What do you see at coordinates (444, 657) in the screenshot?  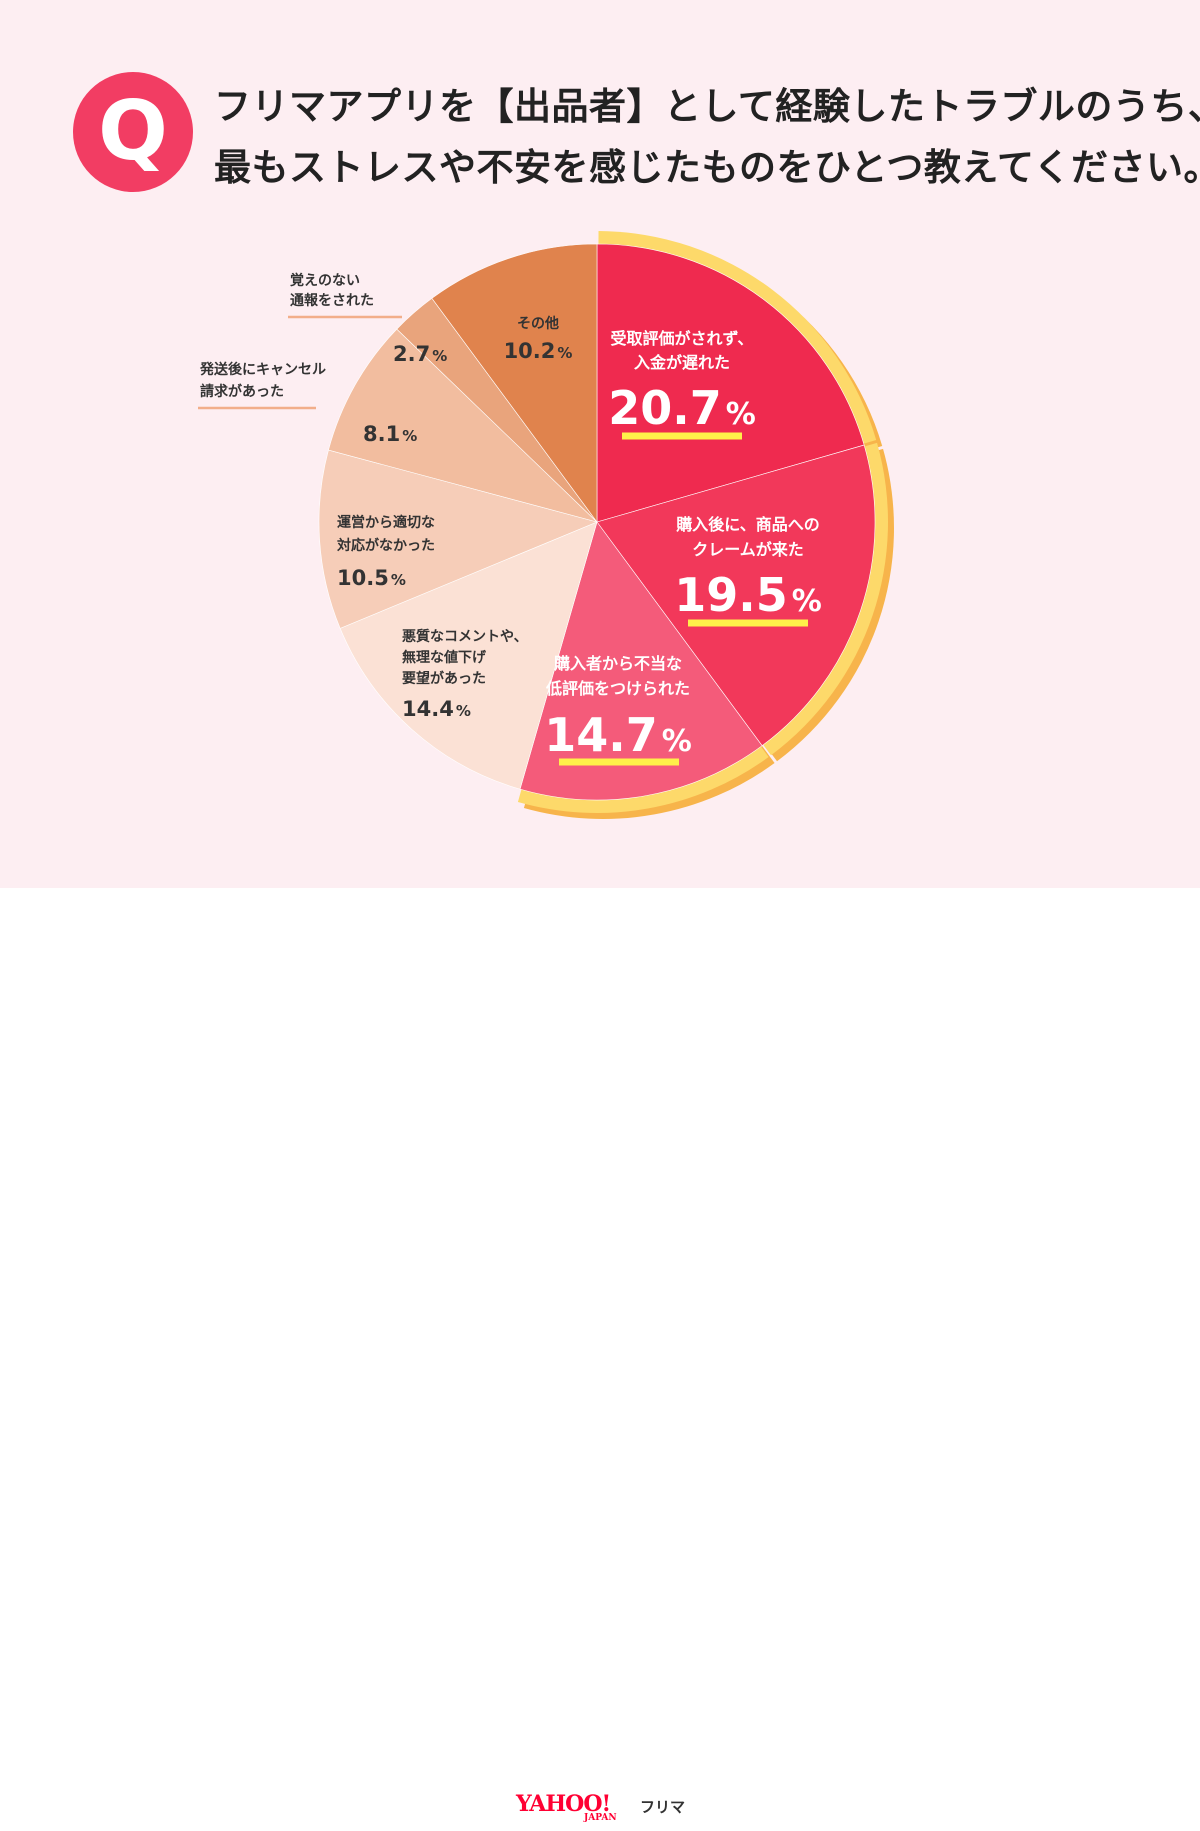 I see `slice-label-3-line-1: 無理な値下げ` at bounding box center [444, 657].